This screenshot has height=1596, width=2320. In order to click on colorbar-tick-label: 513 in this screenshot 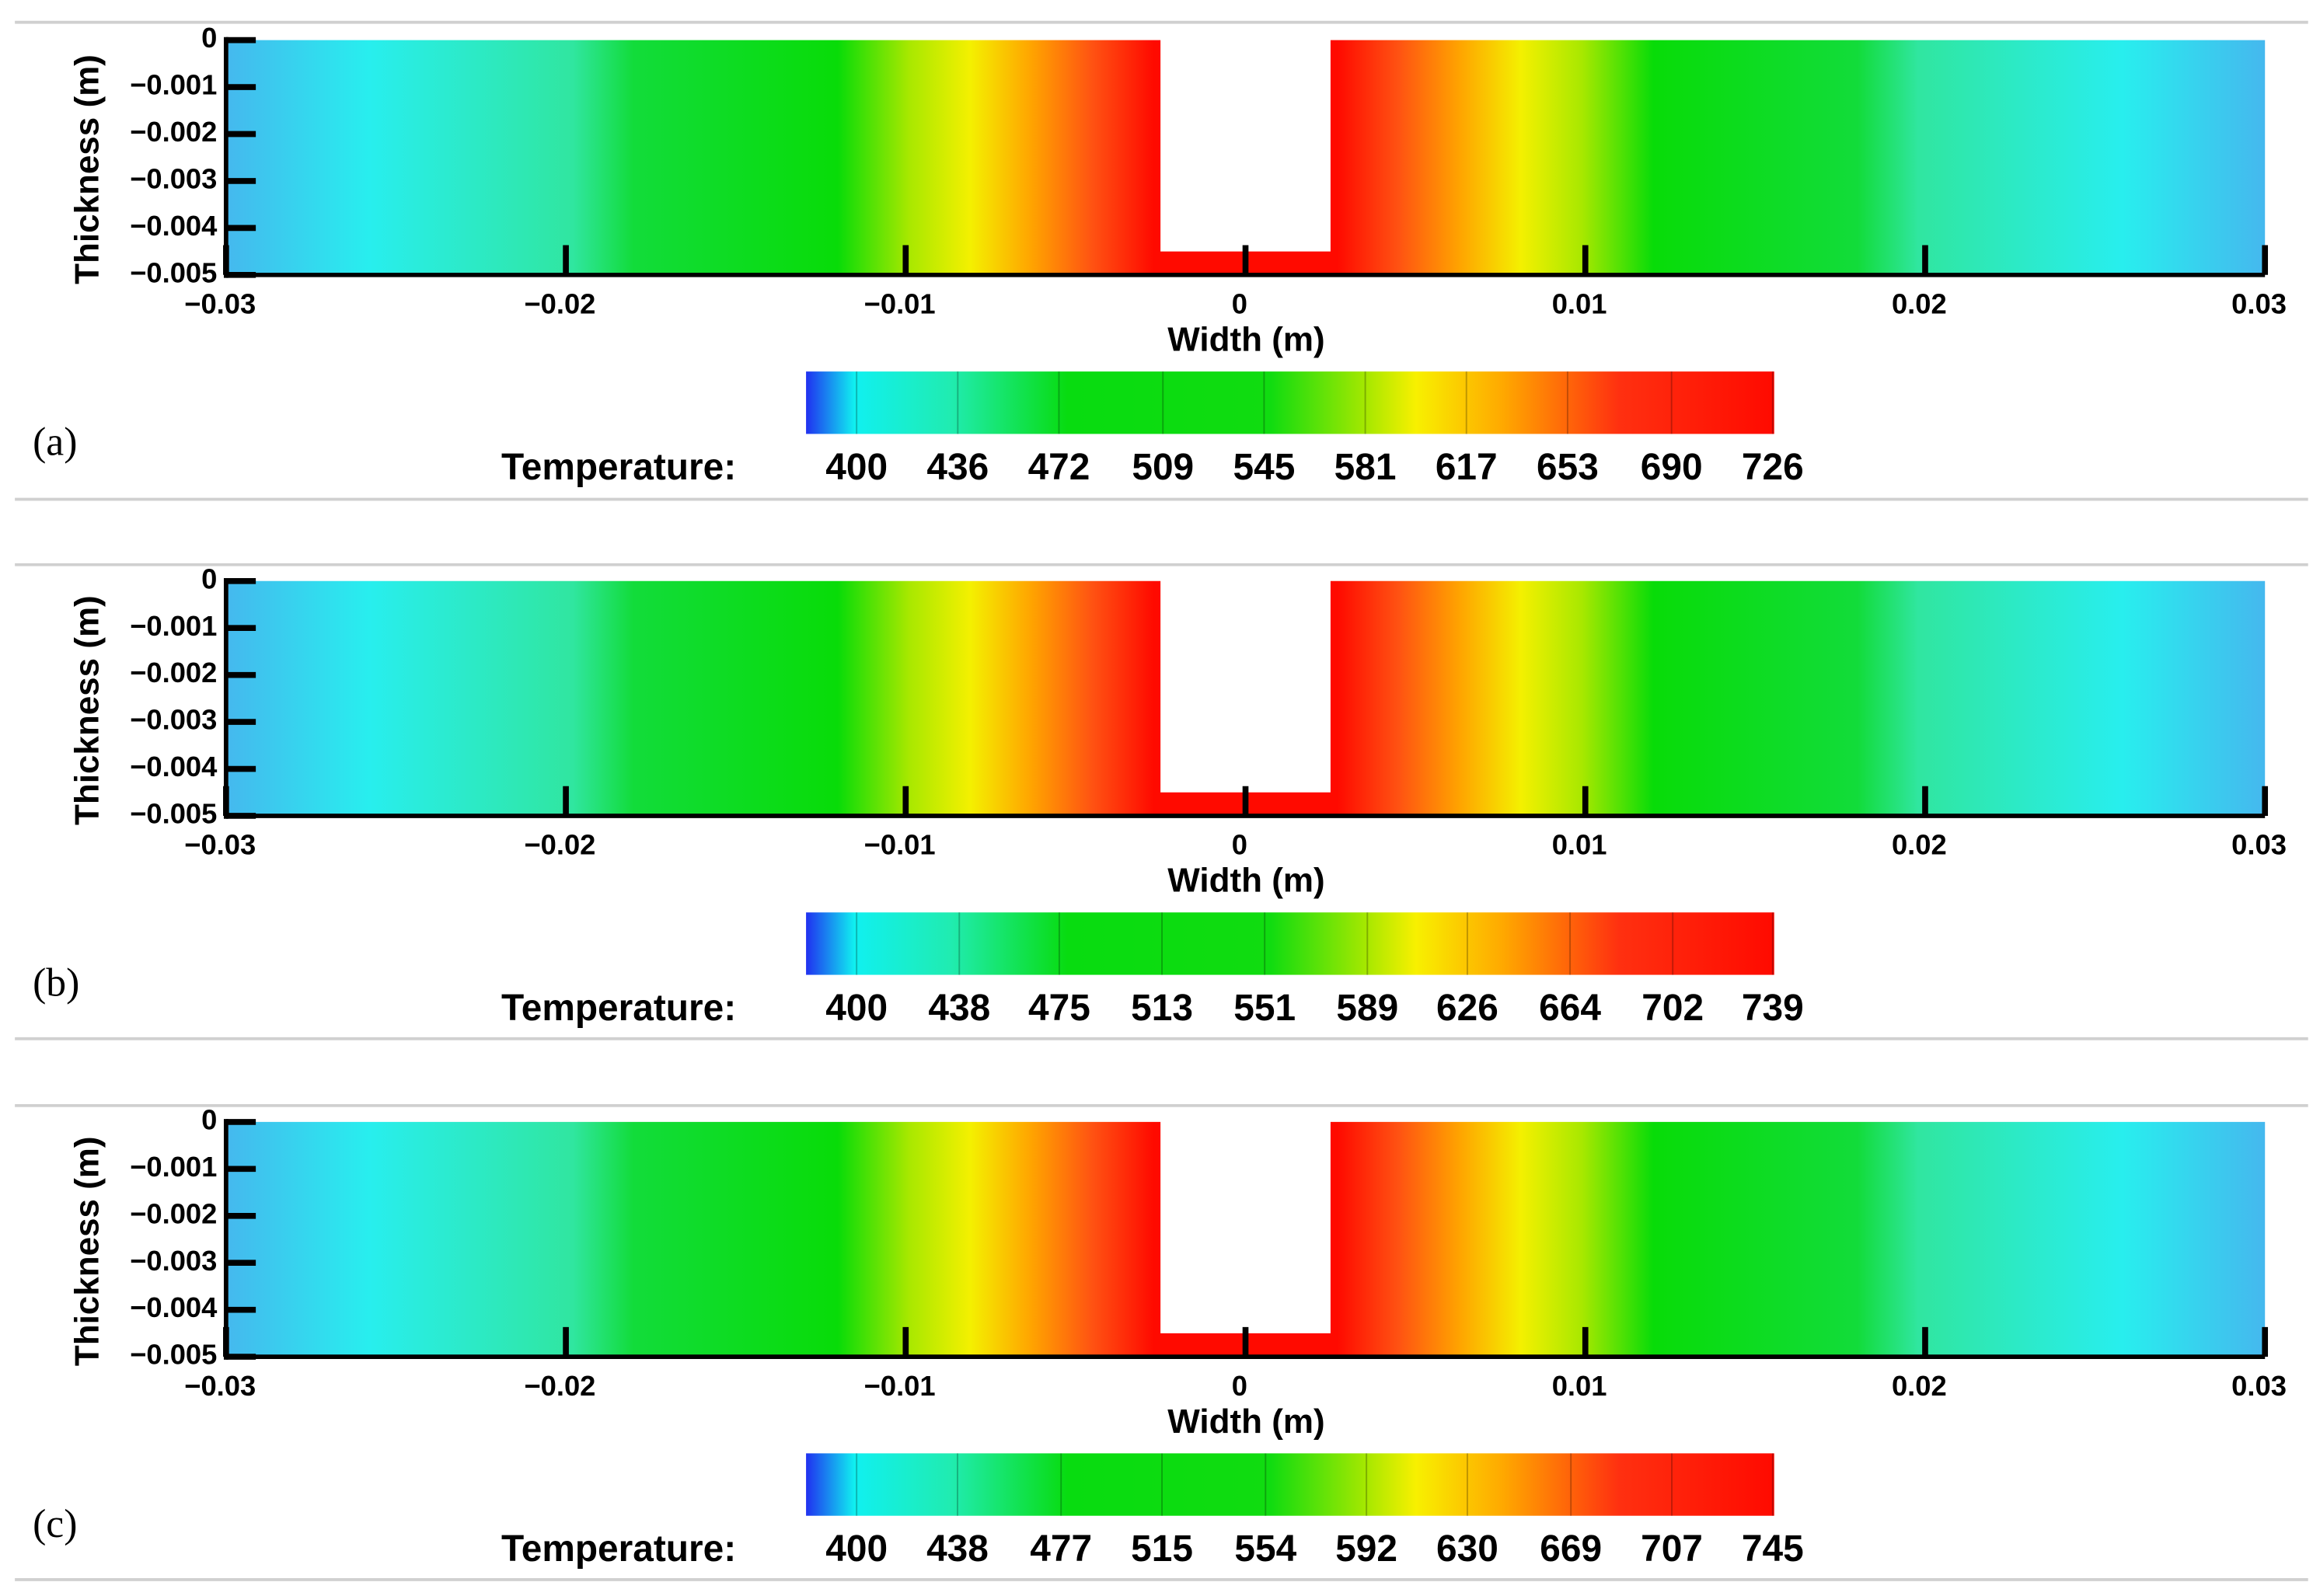, I will do `click(1162, 1008)`.